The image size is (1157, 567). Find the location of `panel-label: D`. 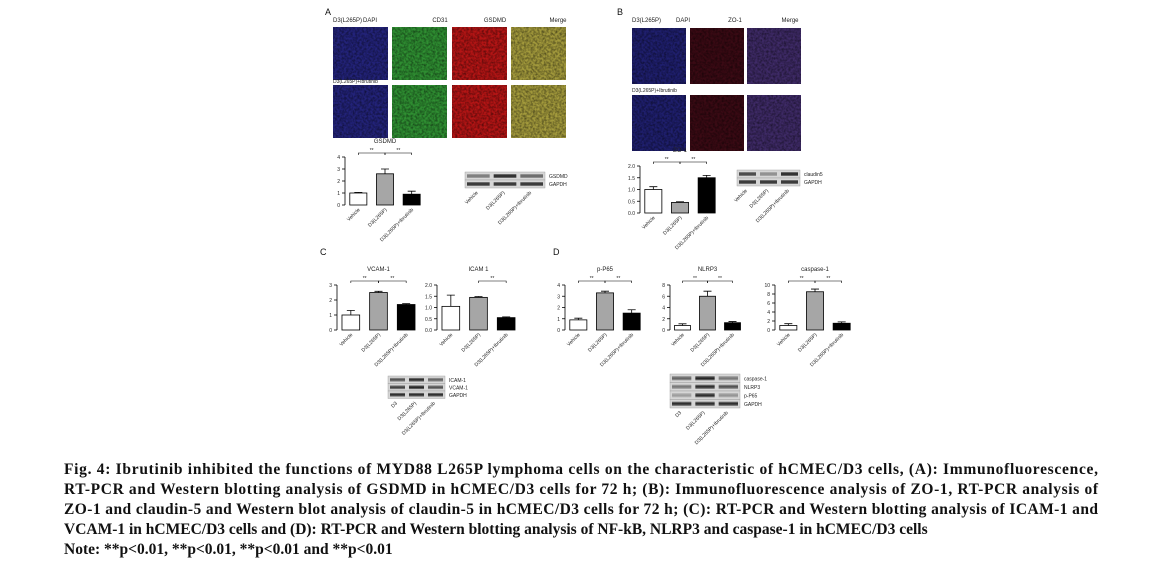

panel-label: D is located at coordinates (556, 252).